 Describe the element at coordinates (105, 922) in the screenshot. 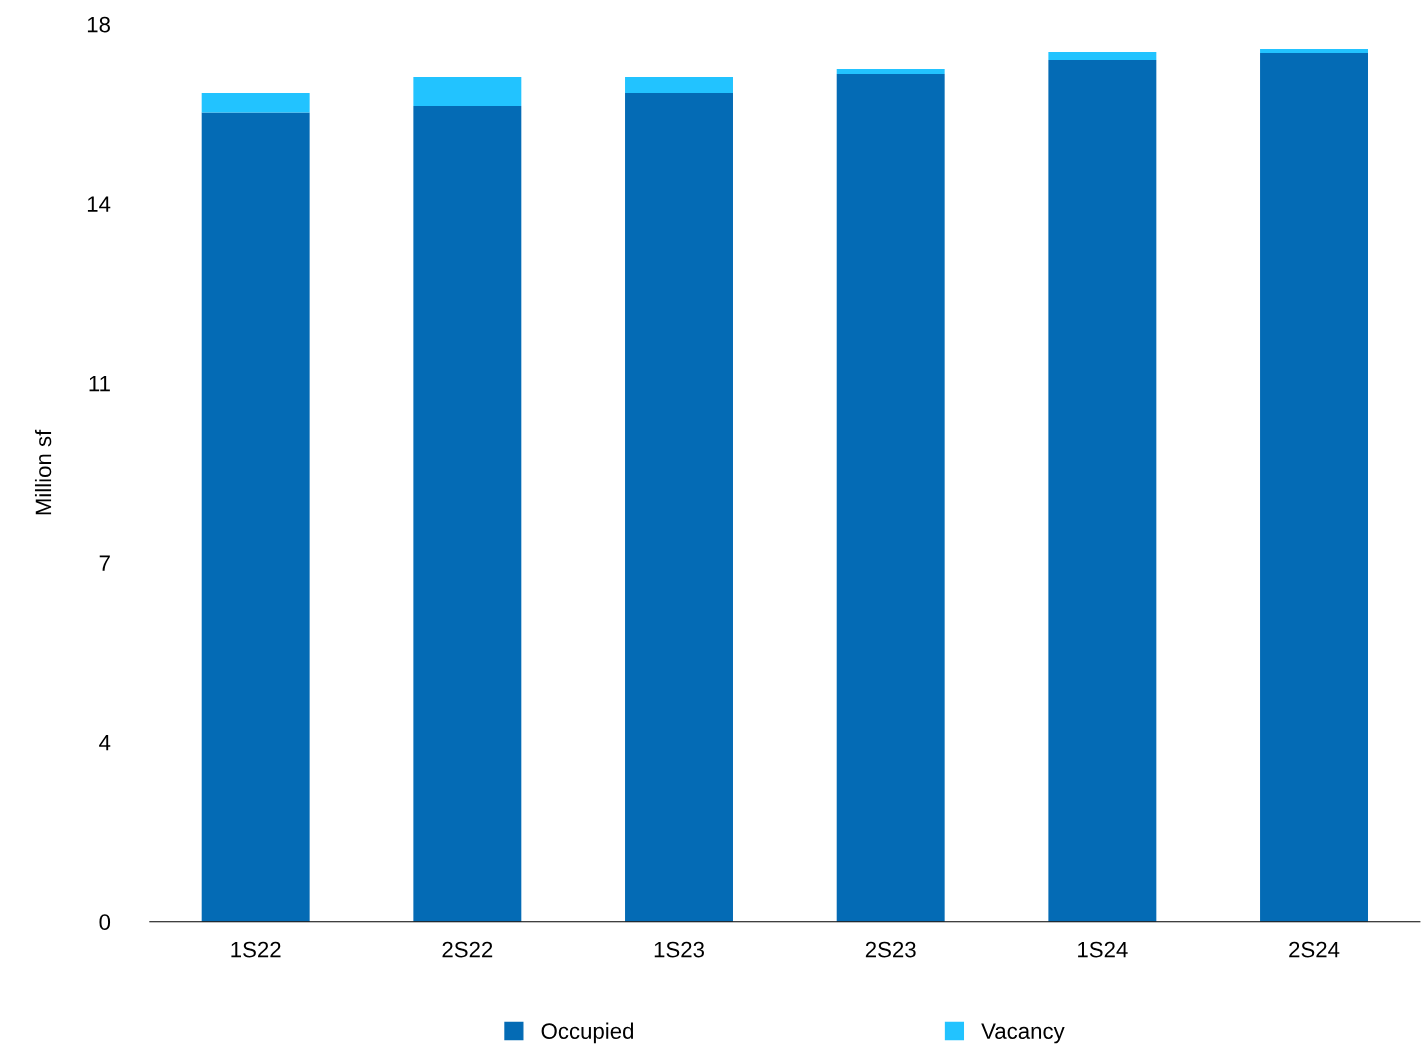

I see `y-tick-label: 0` at that location.